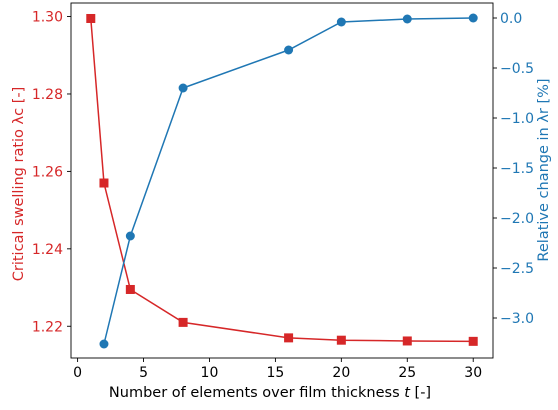 This screenshot has width=558, height=410. Describe the element at coordinates (517, 119) in the screenshot. I see `y-right-tick-label: −1.0` at that location.